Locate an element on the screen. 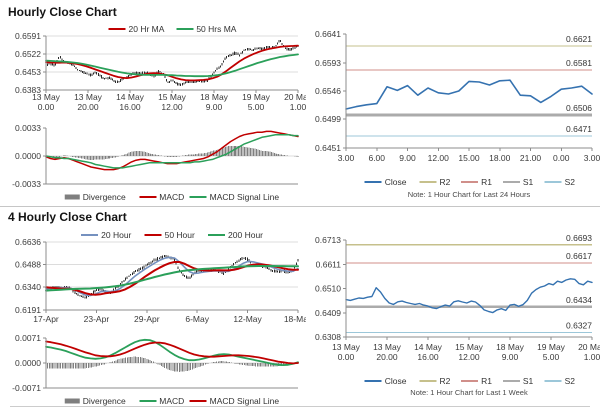  svg-text: 200 Hour is located at coordinates (245, 235).